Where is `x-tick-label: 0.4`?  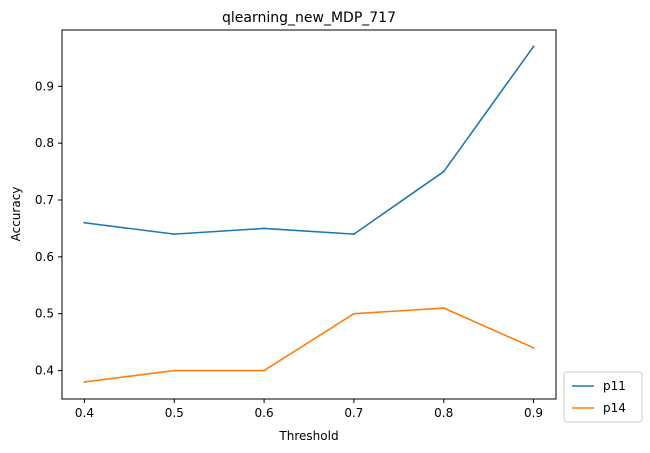 x-tick-label: 0.4 is located at coordinates (84, 413).